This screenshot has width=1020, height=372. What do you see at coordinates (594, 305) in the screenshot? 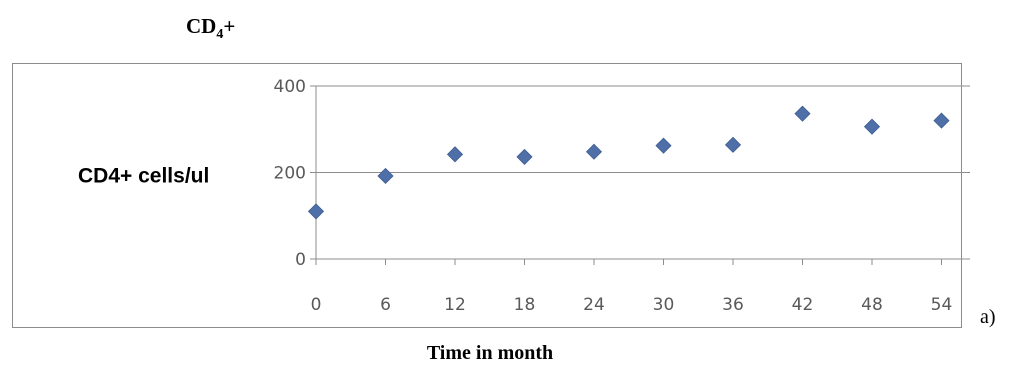
I see `x-tick-label-24: 24` at bounding box center [594, 305].